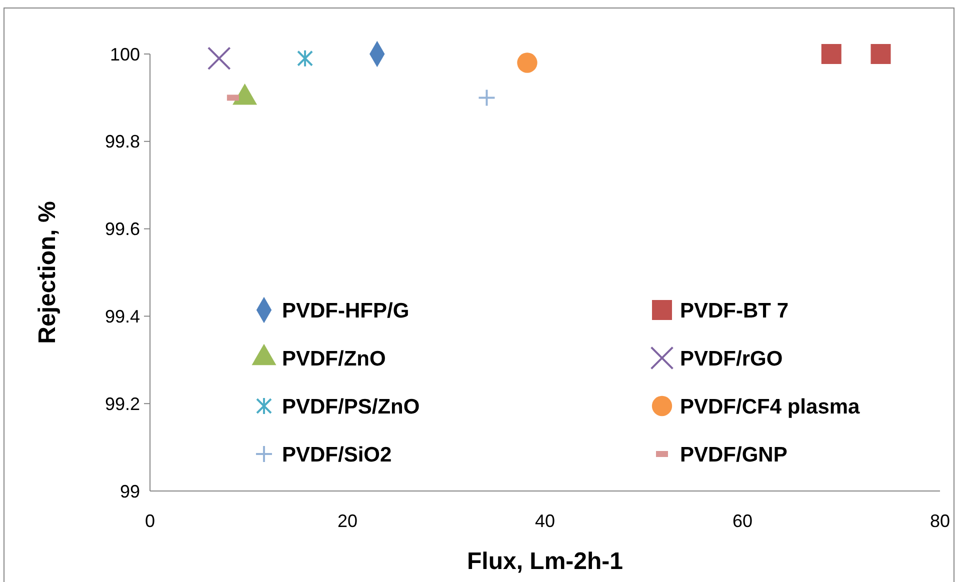 The width and height of the screenshot is (959, 582). I want to click on legend-label: PVDF/GNP, so click(734, 454).